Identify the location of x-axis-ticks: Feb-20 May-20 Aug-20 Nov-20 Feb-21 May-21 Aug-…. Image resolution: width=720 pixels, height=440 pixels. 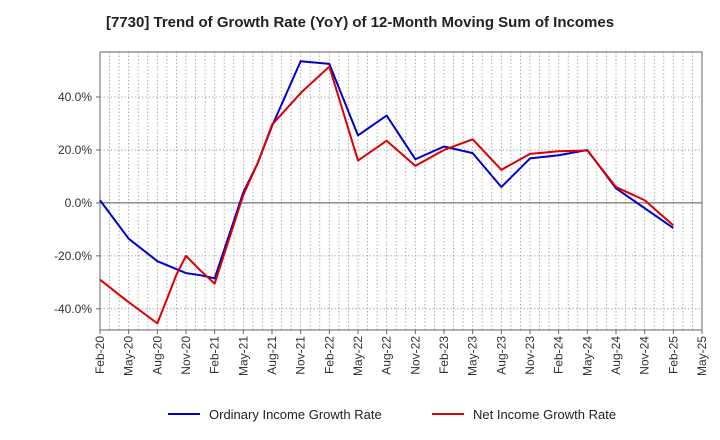
(401, 353).